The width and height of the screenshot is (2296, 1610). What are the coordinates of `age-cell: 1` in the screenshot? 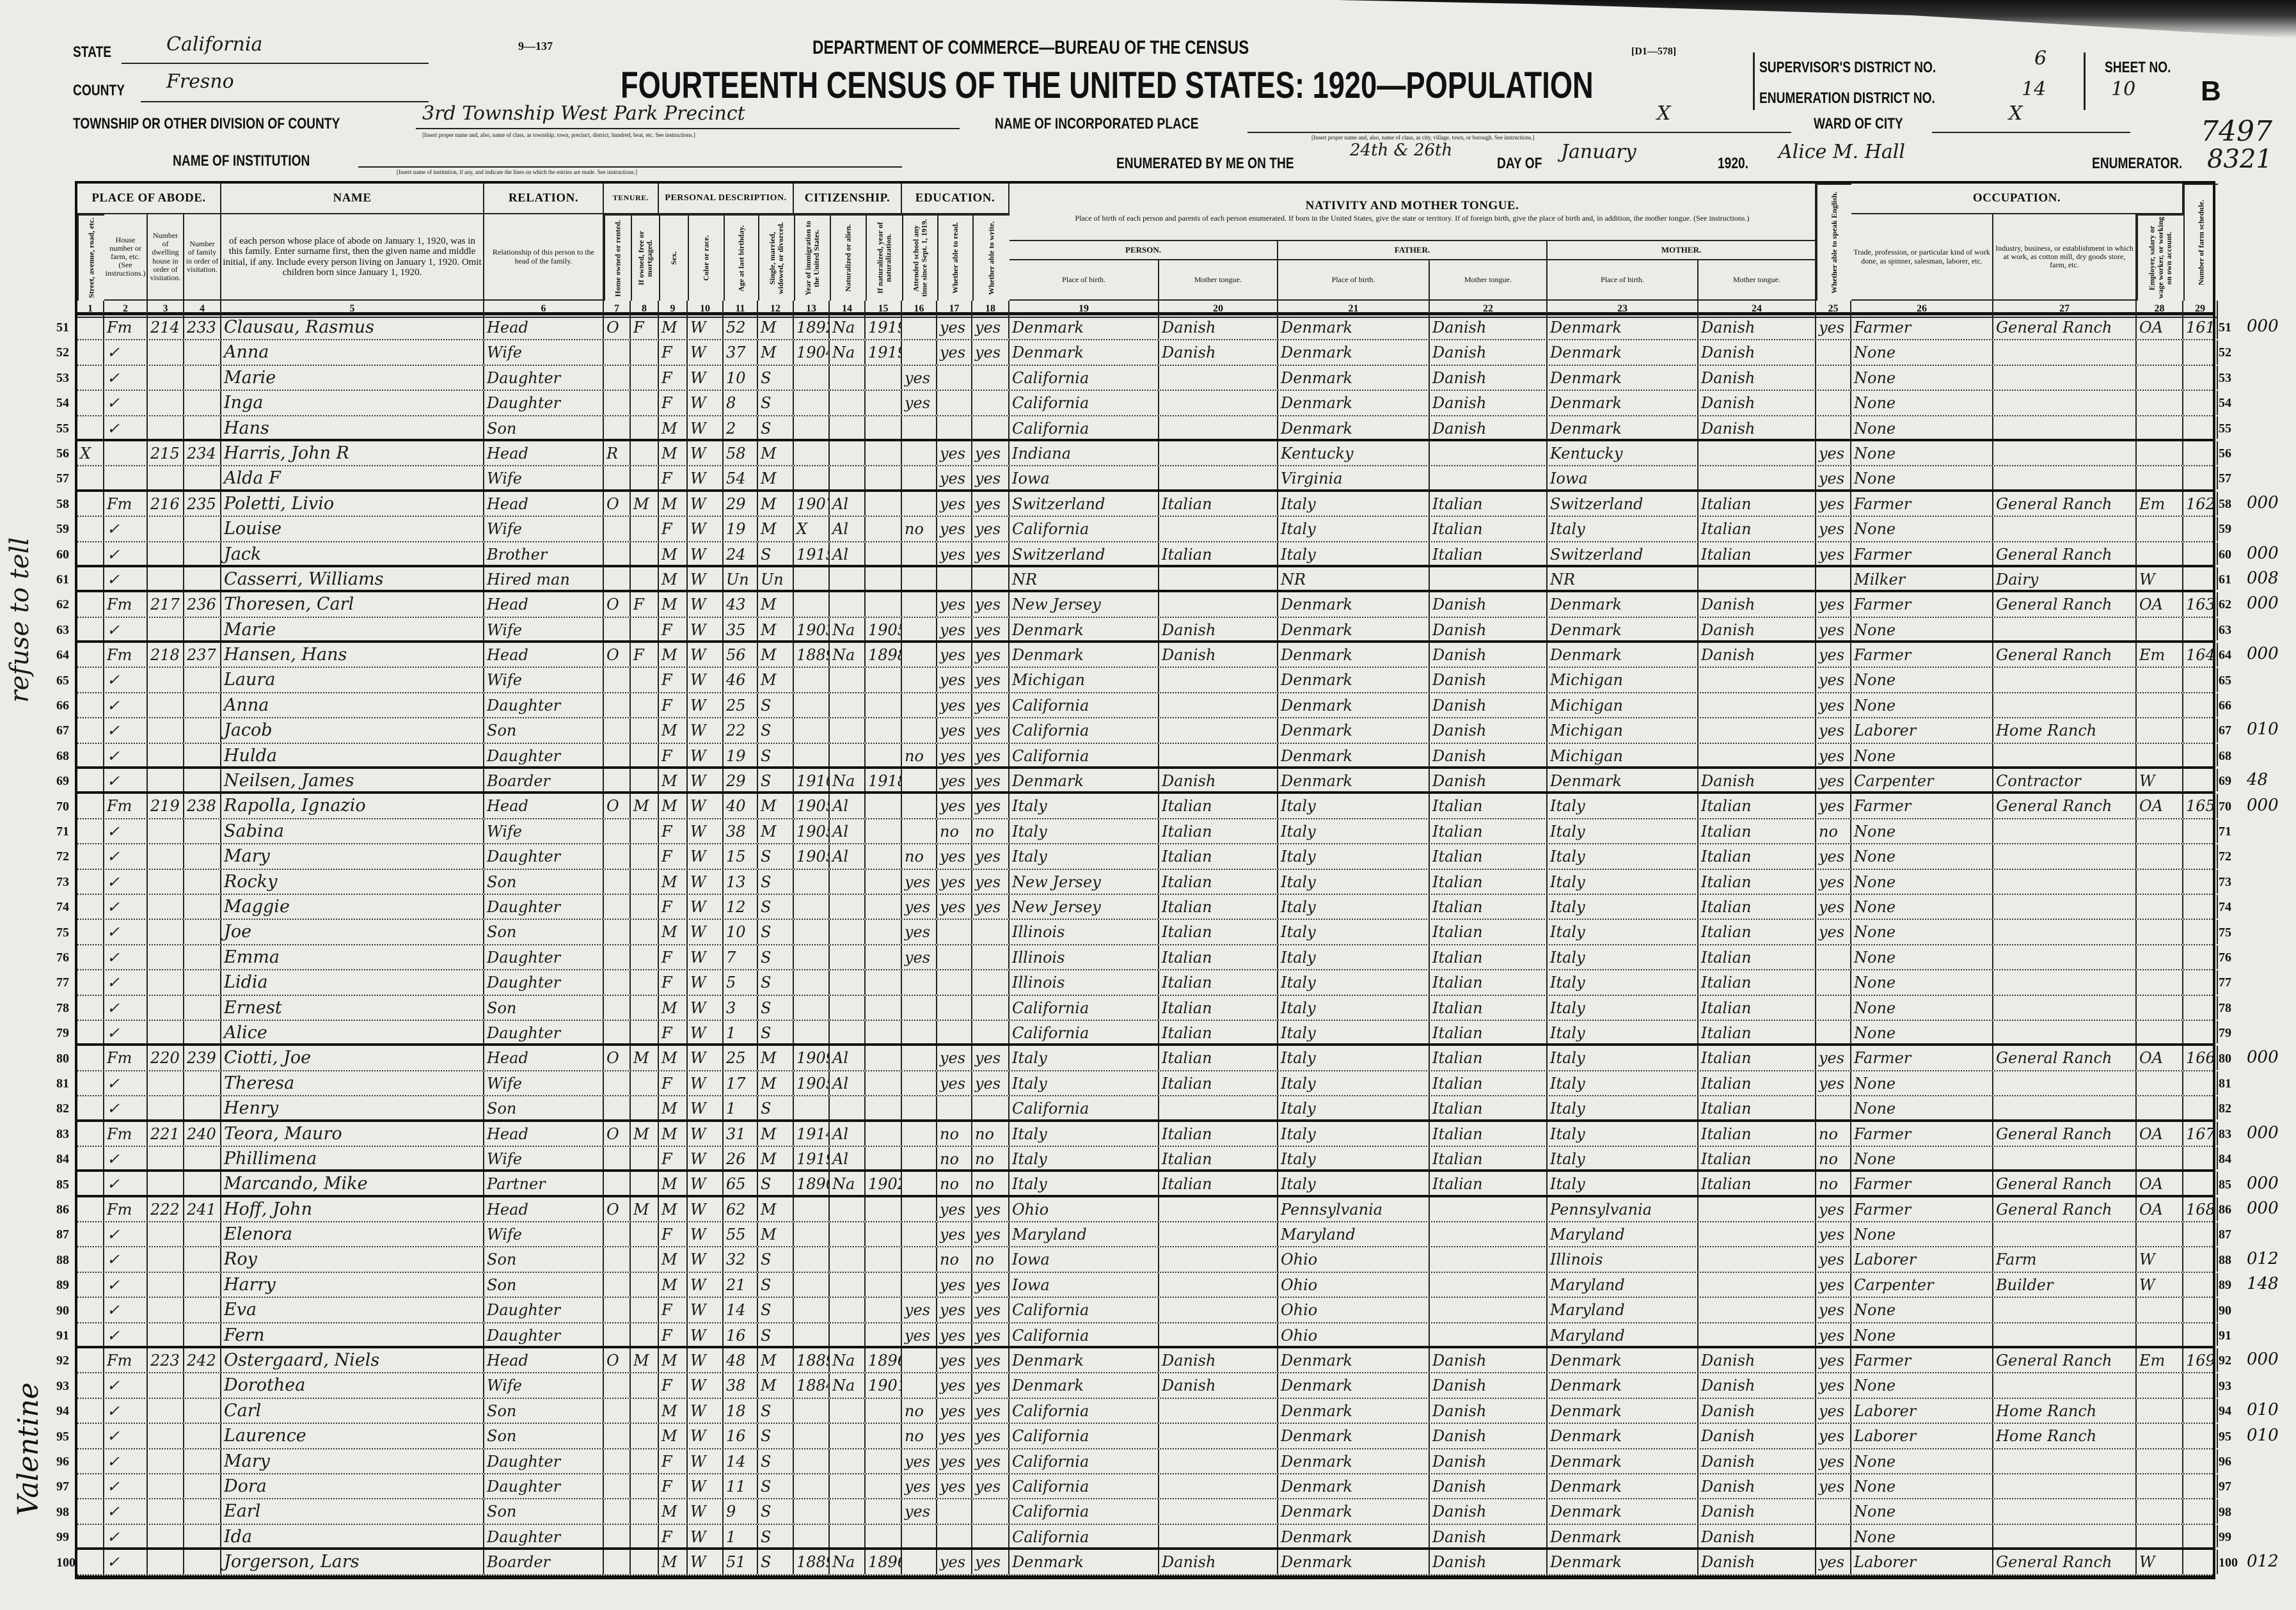 It's located at (741, 1107).